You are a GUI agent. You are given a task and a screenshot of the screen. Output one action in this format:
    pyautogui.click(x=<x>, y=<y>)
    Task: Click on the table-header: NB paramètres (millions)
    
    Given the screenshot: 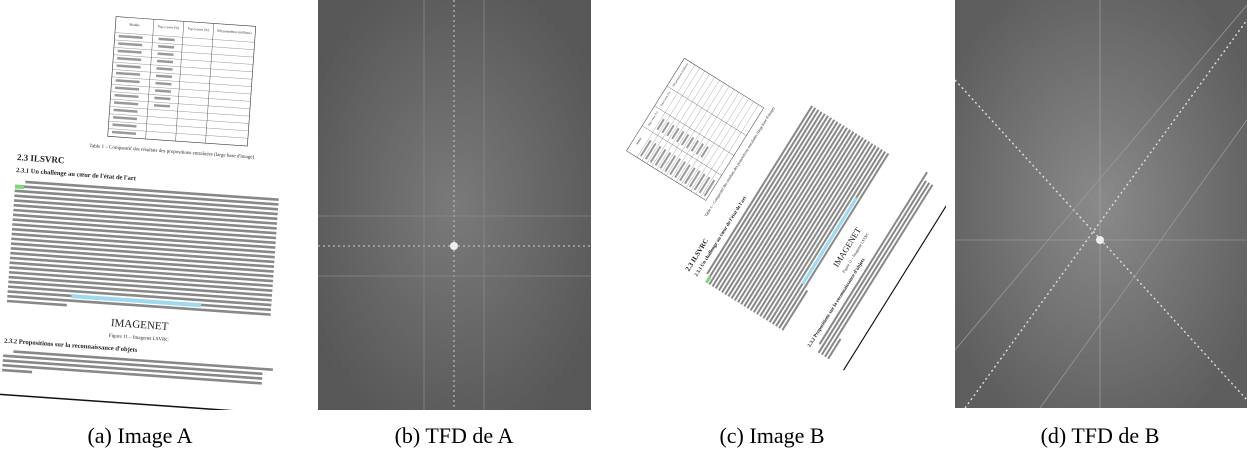 What is the action you would take?
    pyautogui.click(x=234, y=32)
    